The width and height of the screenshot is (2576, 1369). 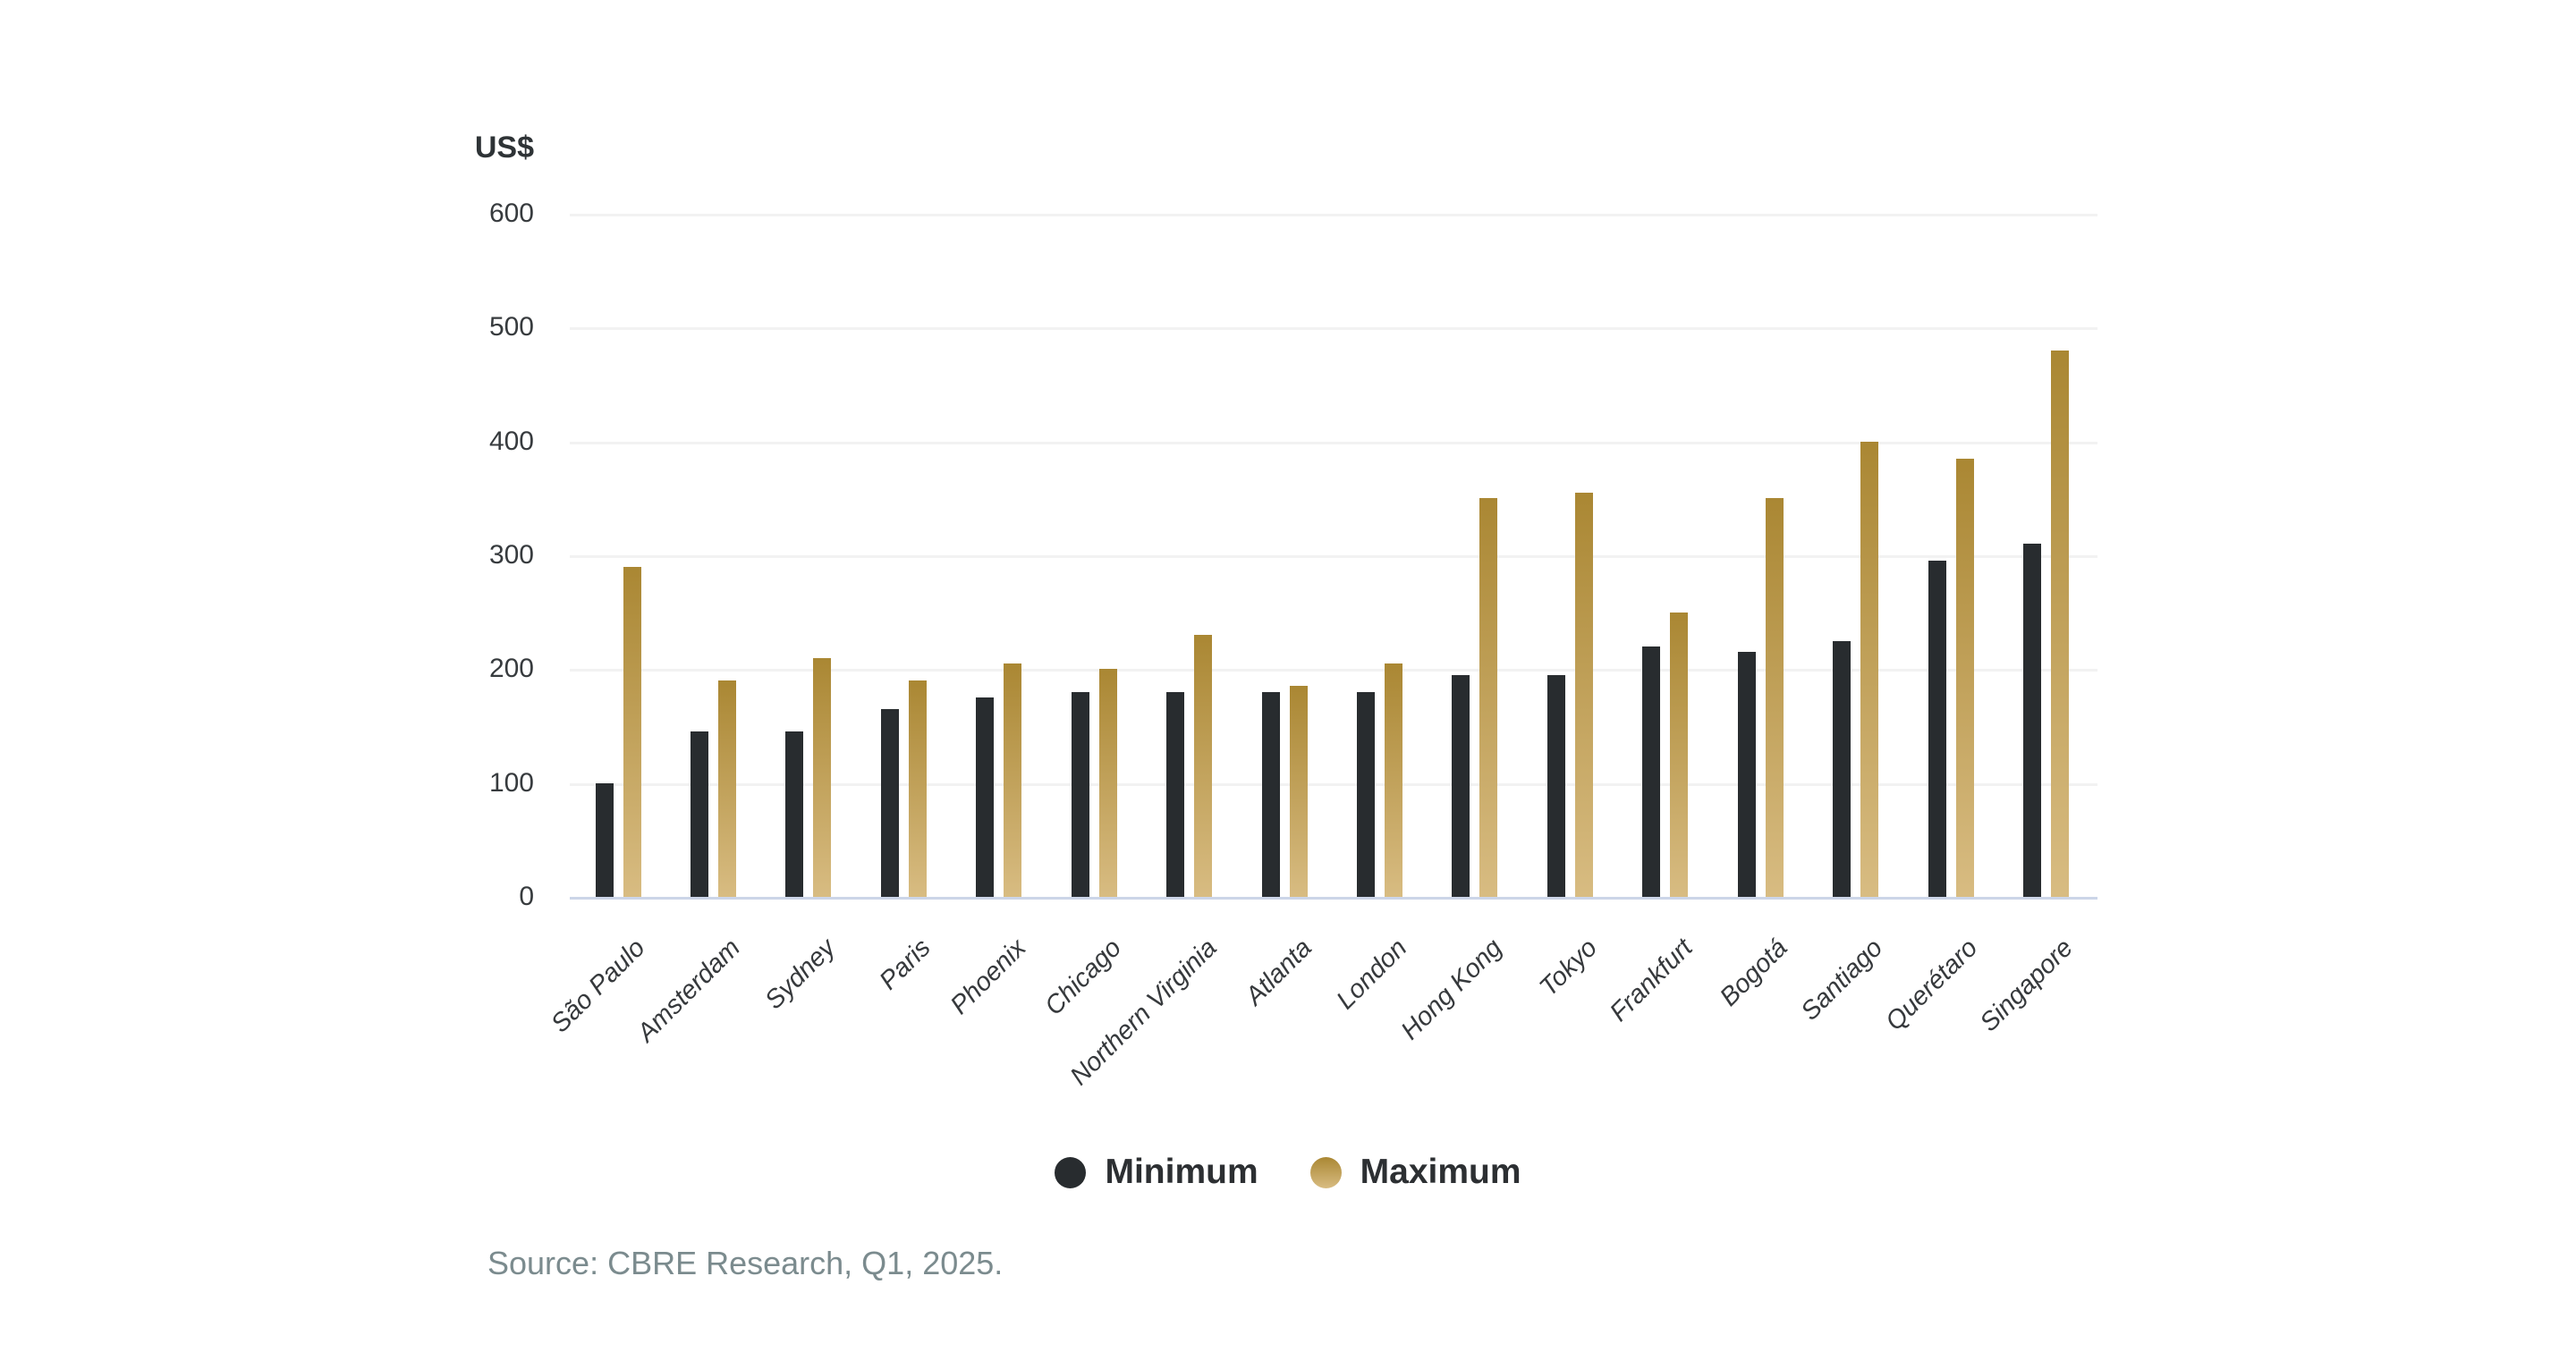 What do you see at coordinates (745, 1263) in the screenshot?
I see `source-note: Source: CBRE Research, Q1, 2025.` at bounding box center [745, 1263].